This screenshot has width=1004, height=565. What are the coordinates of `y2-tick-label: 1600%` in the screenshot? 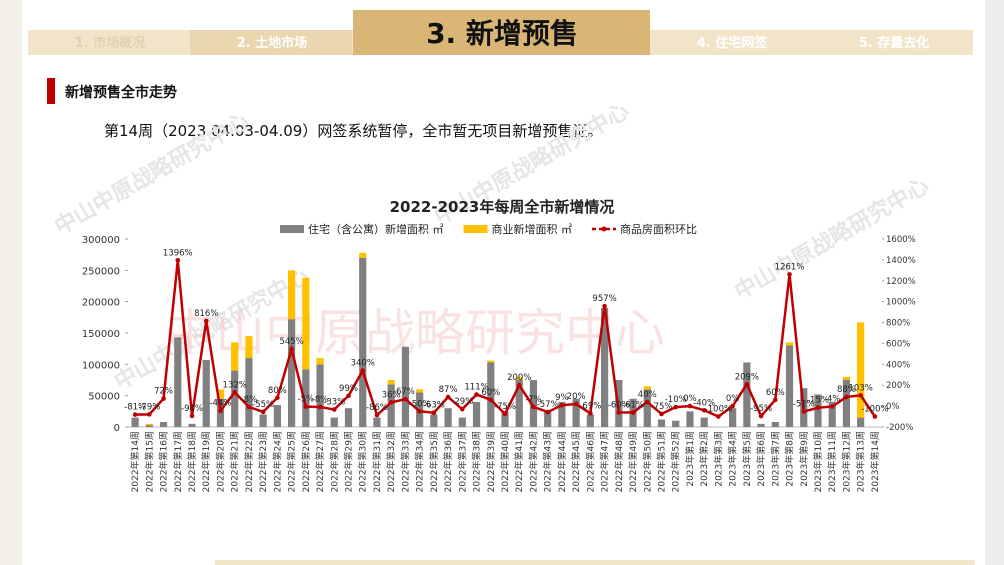 It's located at (901, 240).